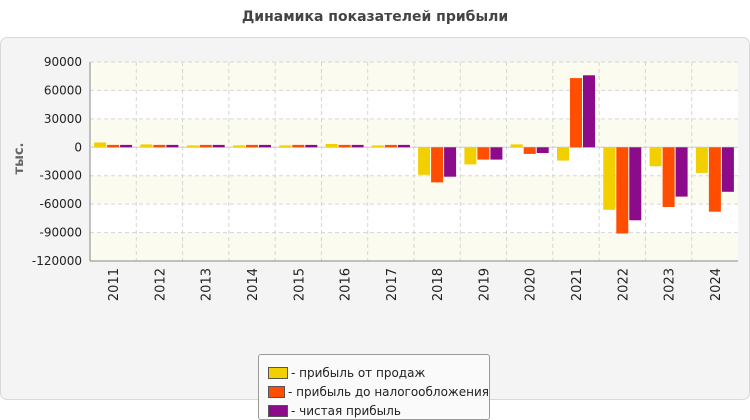 Image resolution: width=750 pixels, height=420 pixels. I want to click on legend-label-sales-profit: - прибыль от продаж, so click(358, 372).